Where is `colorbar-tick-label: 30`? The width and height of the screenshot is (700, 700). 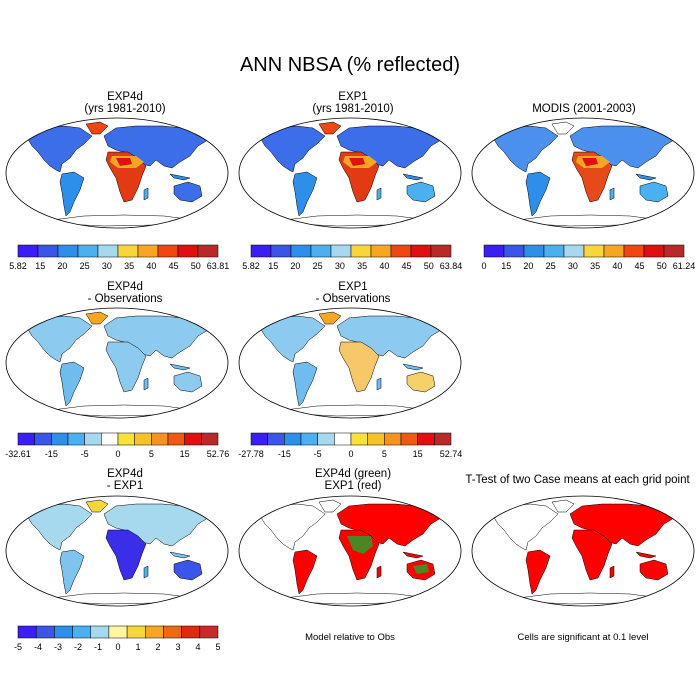
colorbar-tick-label: 30 is located at coordinates (340, 266).